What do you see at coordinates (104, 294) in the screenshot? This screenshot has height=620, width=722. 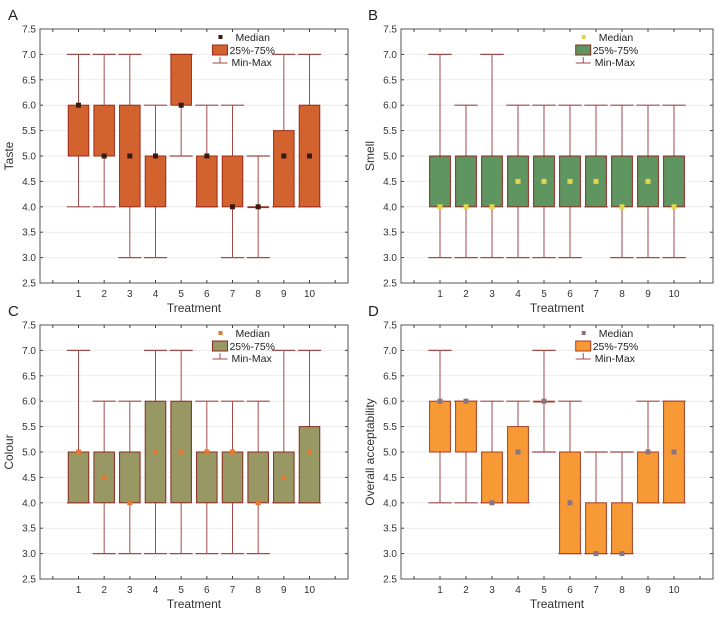 I see `x-tick-label: 2` at bounding box center [104, 294].